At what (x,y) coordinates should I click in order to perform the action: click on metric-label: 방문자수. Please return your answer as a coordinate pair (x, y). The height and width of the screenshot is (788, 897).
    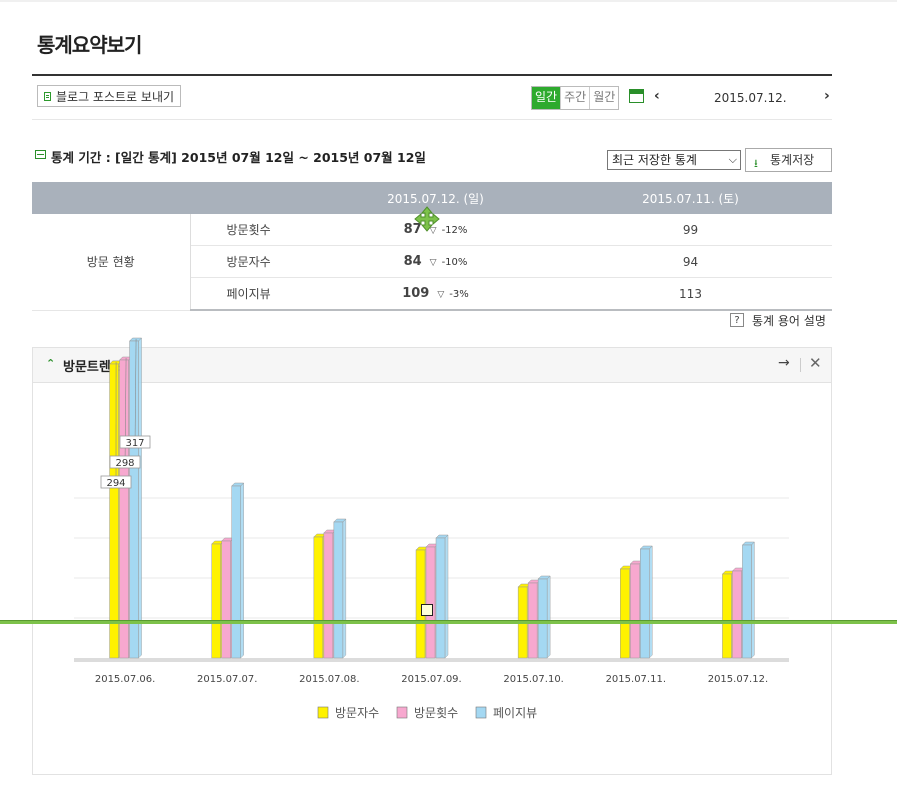
    Looking at the image, I should click on (256, 261).